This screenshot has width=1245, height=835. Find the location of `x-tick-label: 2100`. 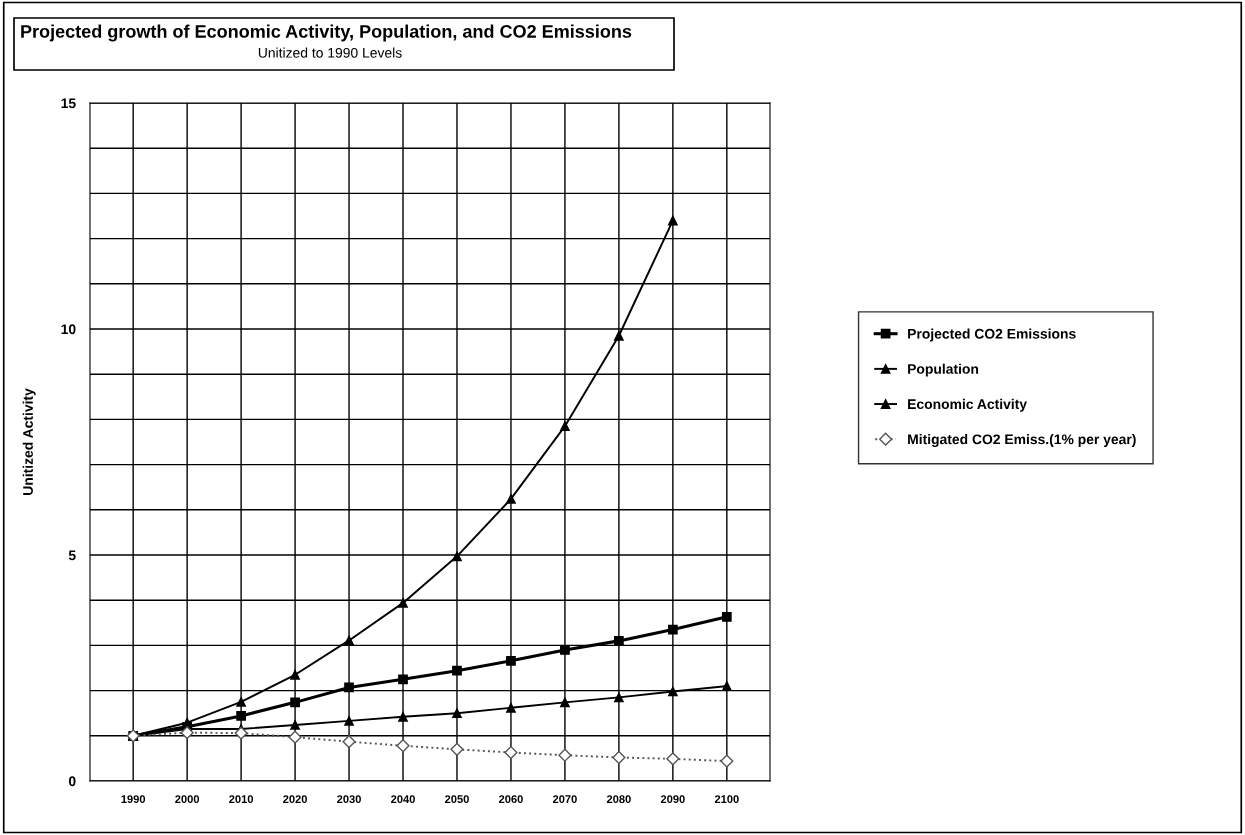

x-tick-label: 2100 is located at coordinates (726, 799).